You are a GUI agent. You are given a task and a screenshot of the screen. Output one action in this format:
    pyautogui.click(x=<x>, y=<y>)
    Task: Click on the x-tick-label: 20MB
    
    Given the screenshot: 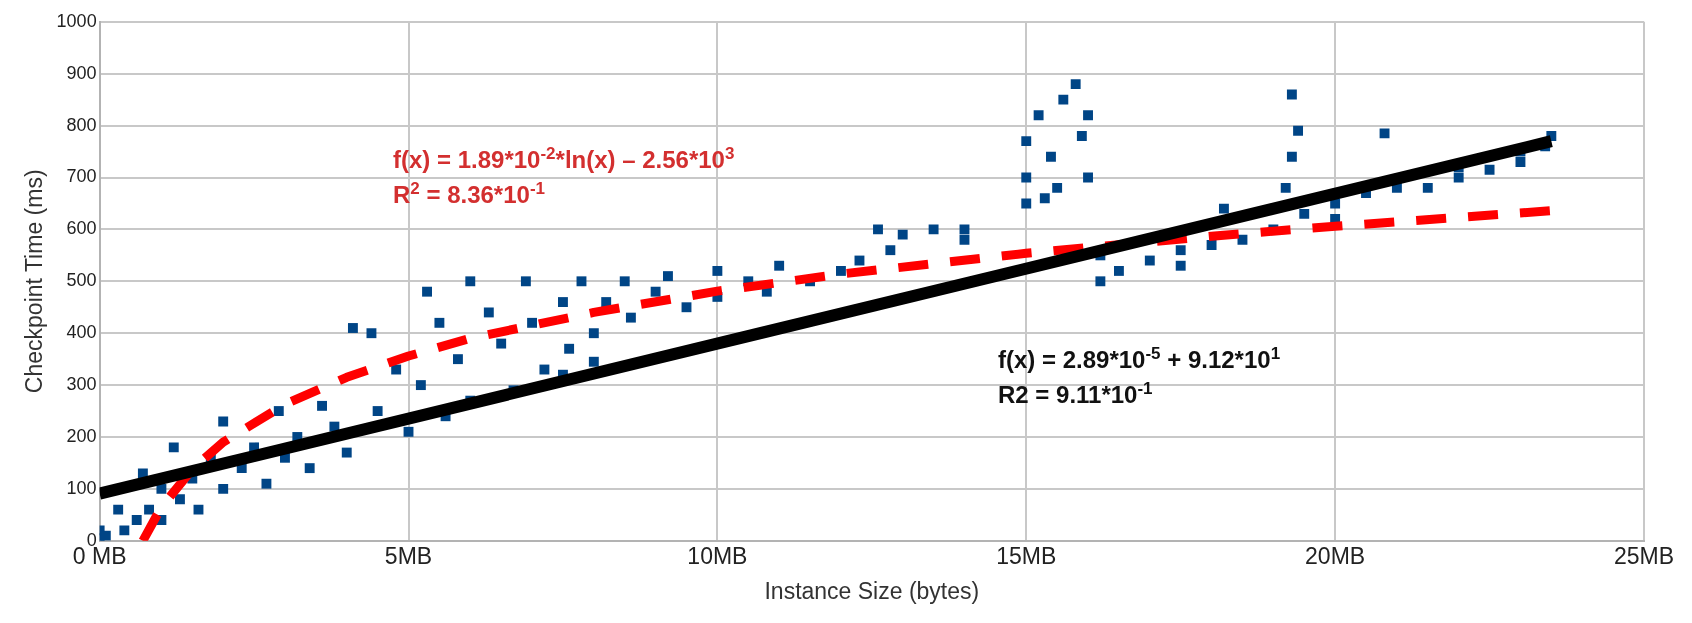 What is the action you would take?
    pyautogui.click(x=1335, y=555)
    